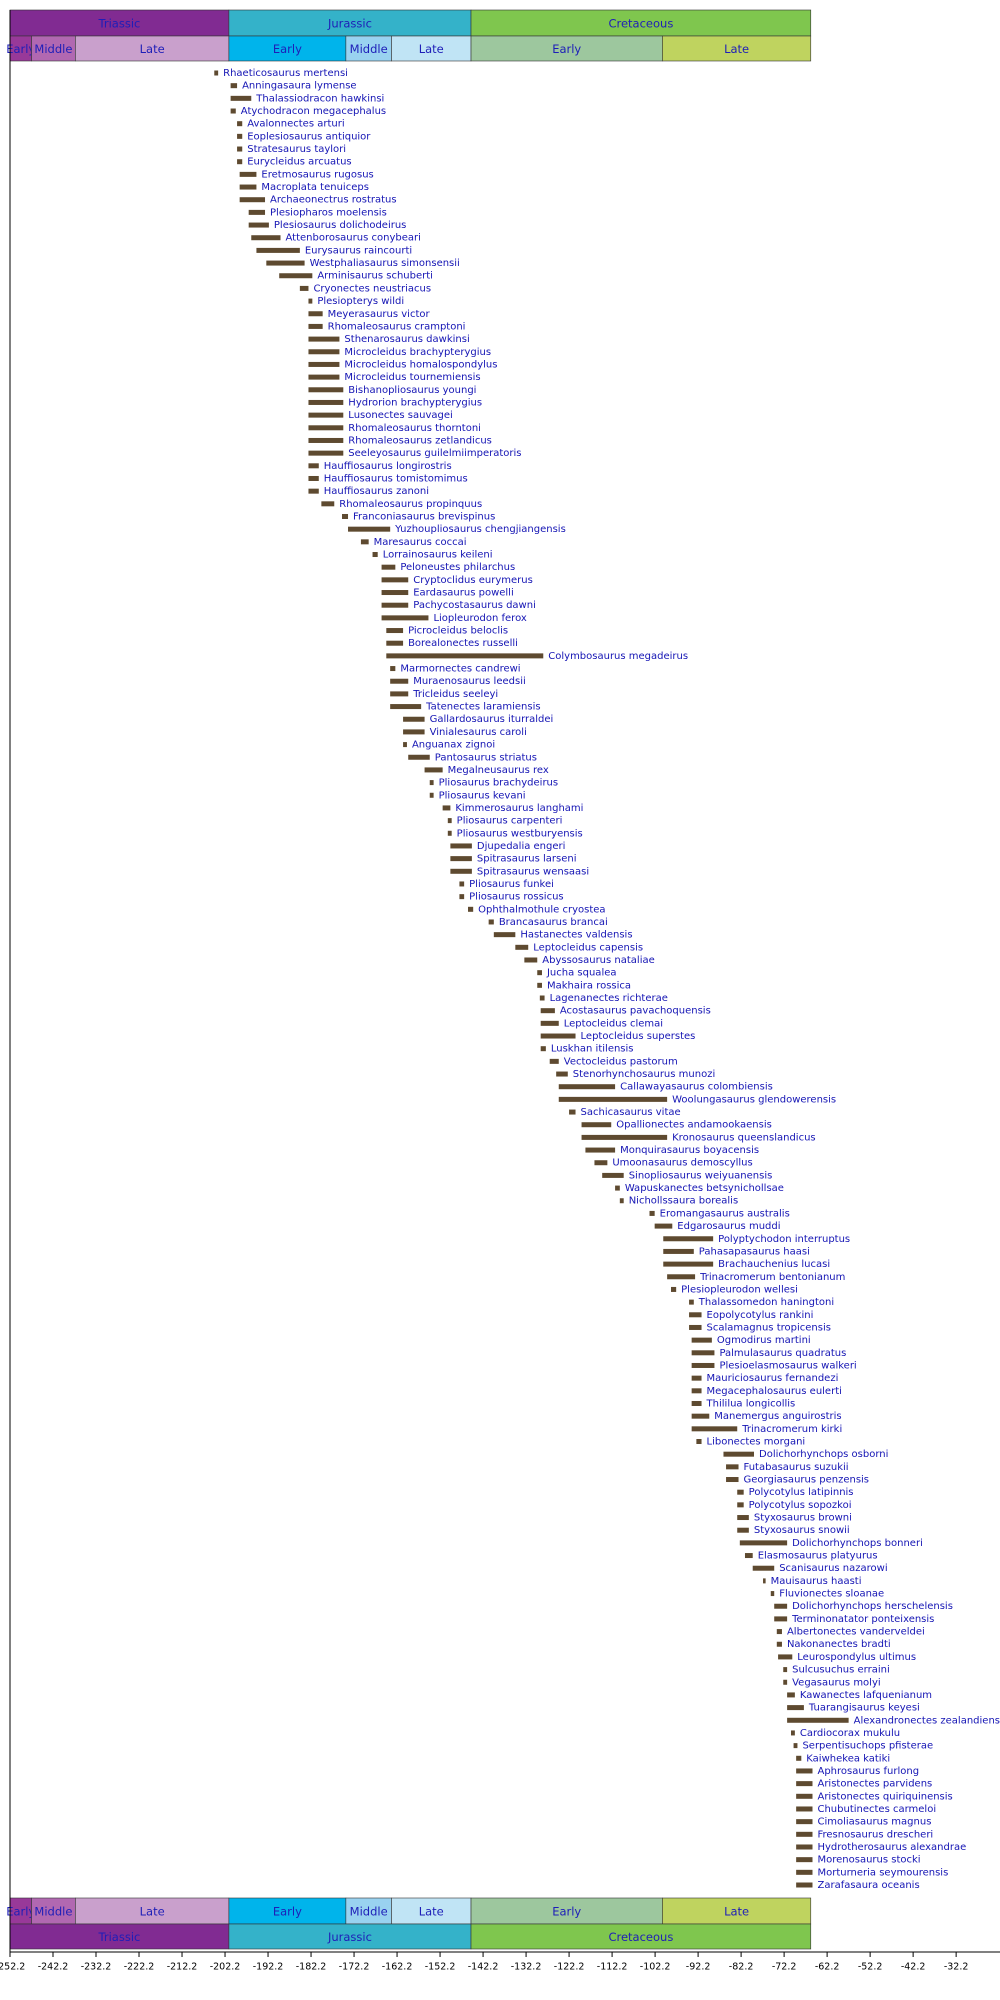 The image size is (1000, 2000). What do you see at coordinates (682, 1163) in the screenshot?
I see `taxon-label: Umoonasaurus demoscyllus` at bounding box center [682, 1163].